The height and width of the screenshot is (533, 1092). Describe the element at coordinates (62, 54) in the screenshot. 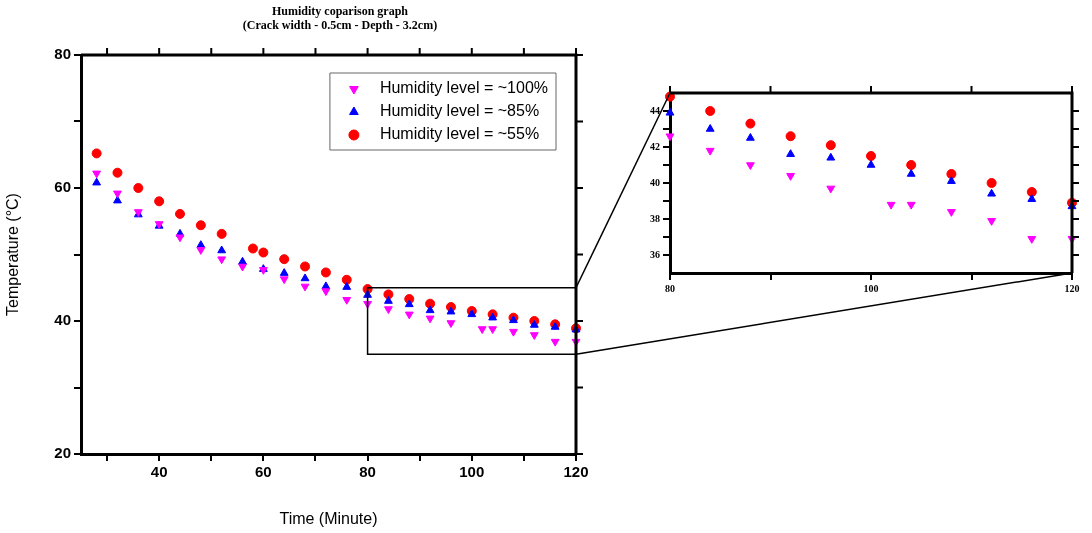

I see `y-tick-label: 80` at that location.